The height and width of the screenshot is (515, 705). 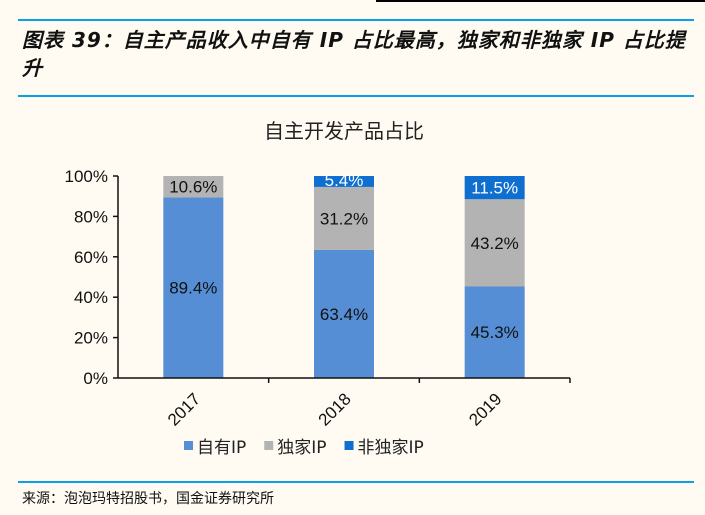 I want to click on legend-label: 非独家IP, so click(x=391, y=448).